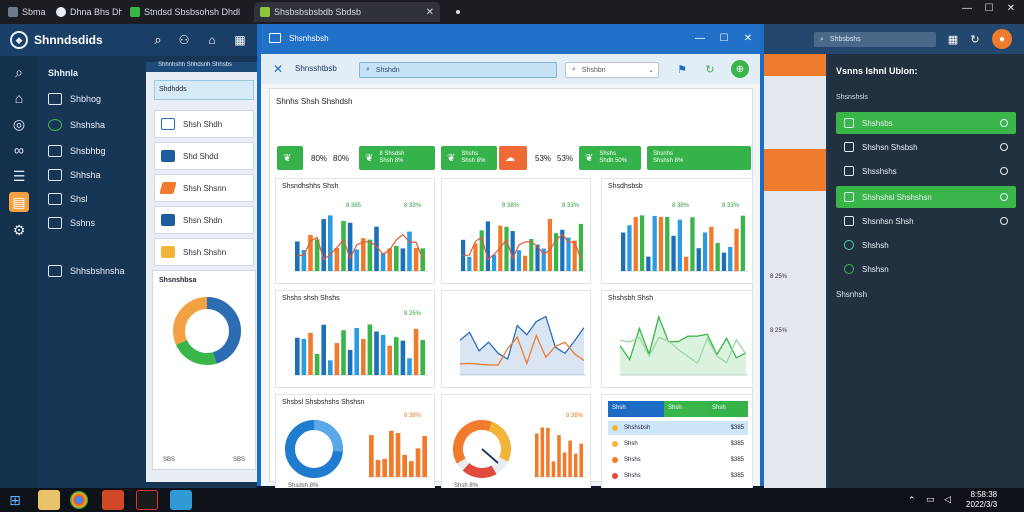 The width and height of the screenshot is (1024, 512). Describe the element at coordinates (25, 12) in the screenshot. I see `browser-tab: Sbma` at that location.